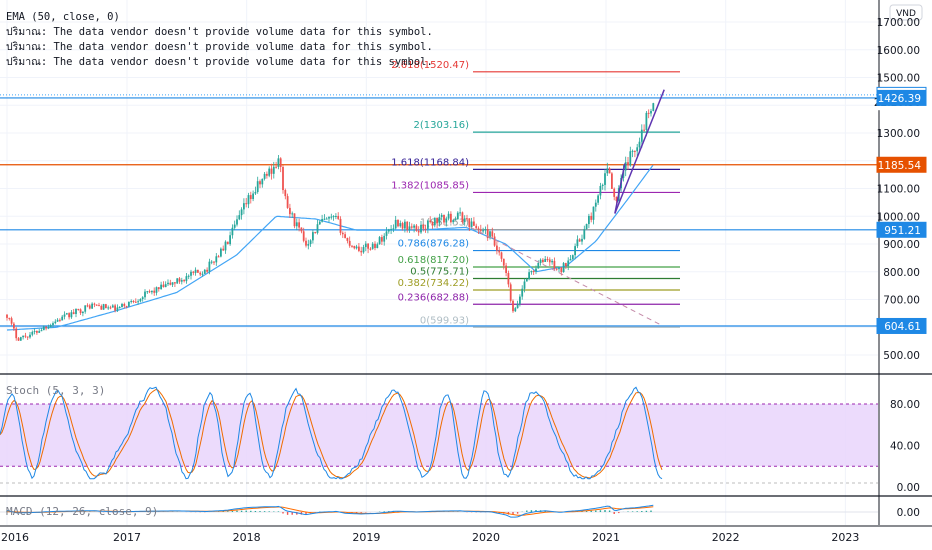 The image size is (932, 550). Describe the element at coordinates (331, 433) in the screenshot. I see `stoch-k-line` at that location.